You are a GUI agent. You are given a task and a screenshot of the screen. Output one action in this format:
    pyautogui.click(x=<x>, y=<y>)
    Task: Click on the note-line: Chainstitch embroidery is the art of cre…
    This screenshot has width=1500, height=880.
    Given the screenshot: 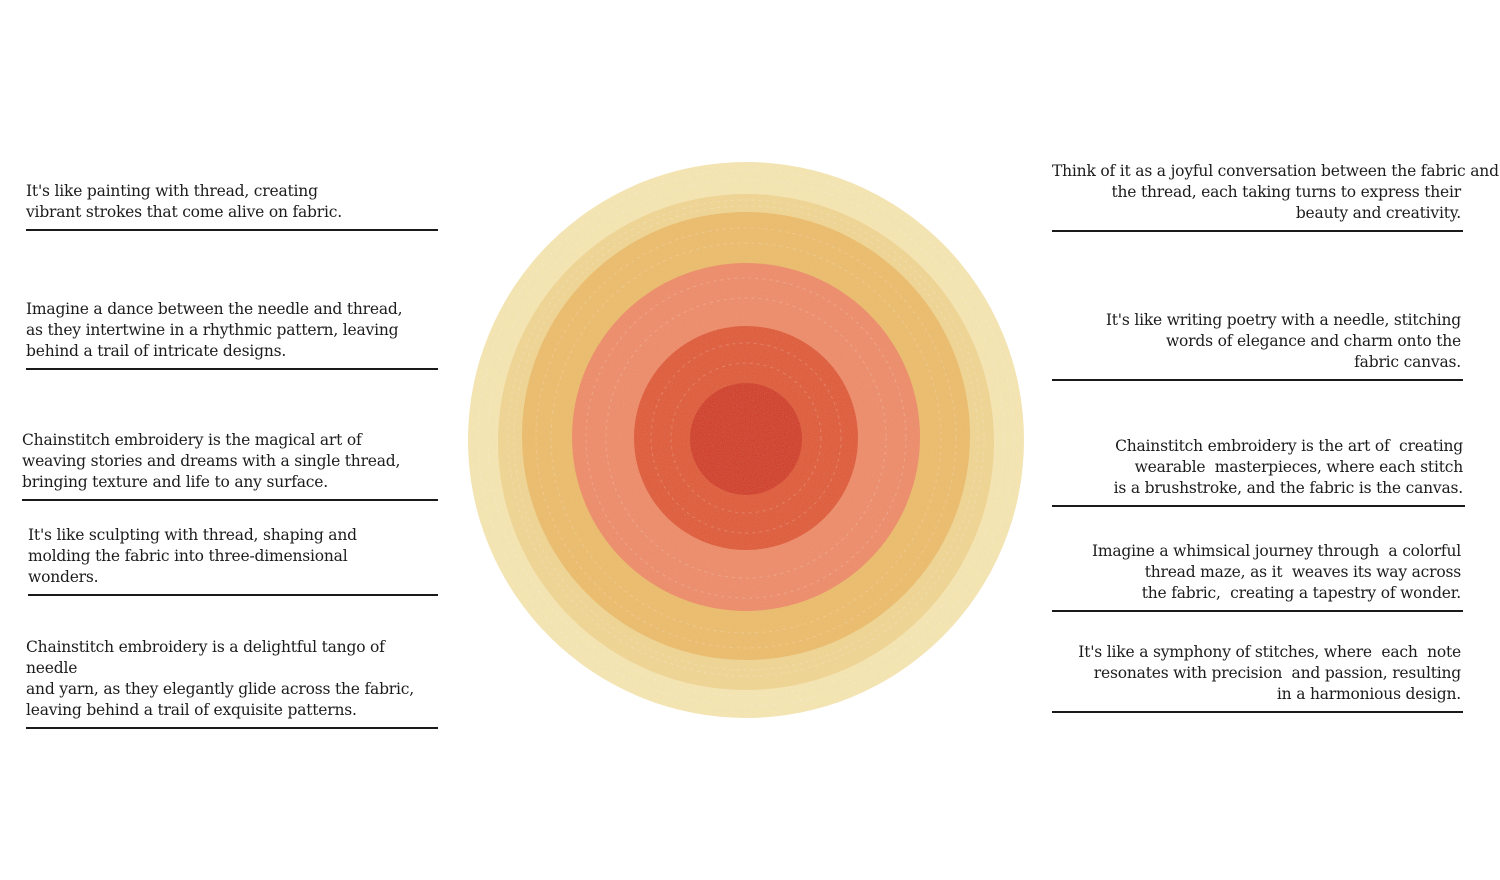 What is the action you would take?
    pyautogui.click(x=1289, y=446)
    